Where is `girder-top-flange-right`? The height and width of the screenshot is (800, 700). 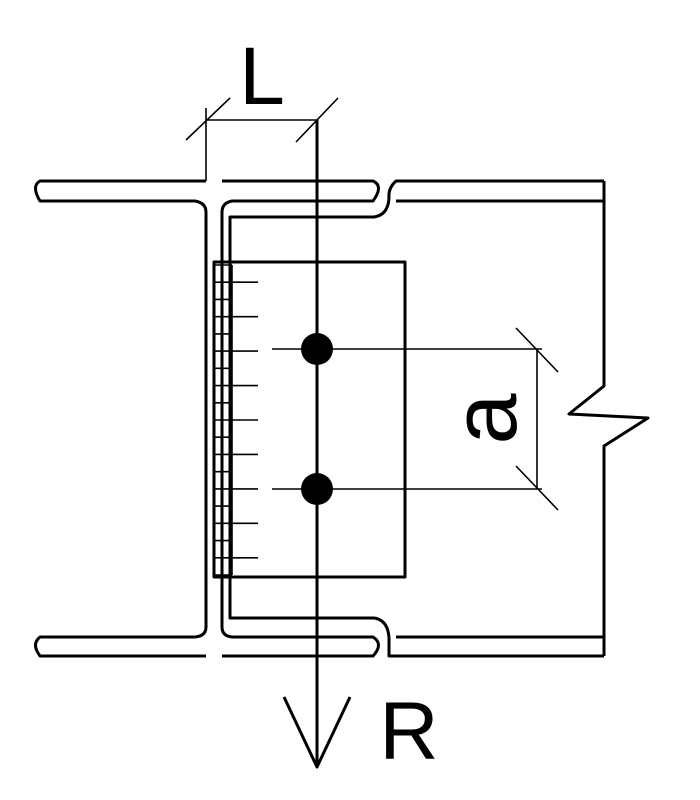
girder-top-flange-right is located at coordinates (300, 196).